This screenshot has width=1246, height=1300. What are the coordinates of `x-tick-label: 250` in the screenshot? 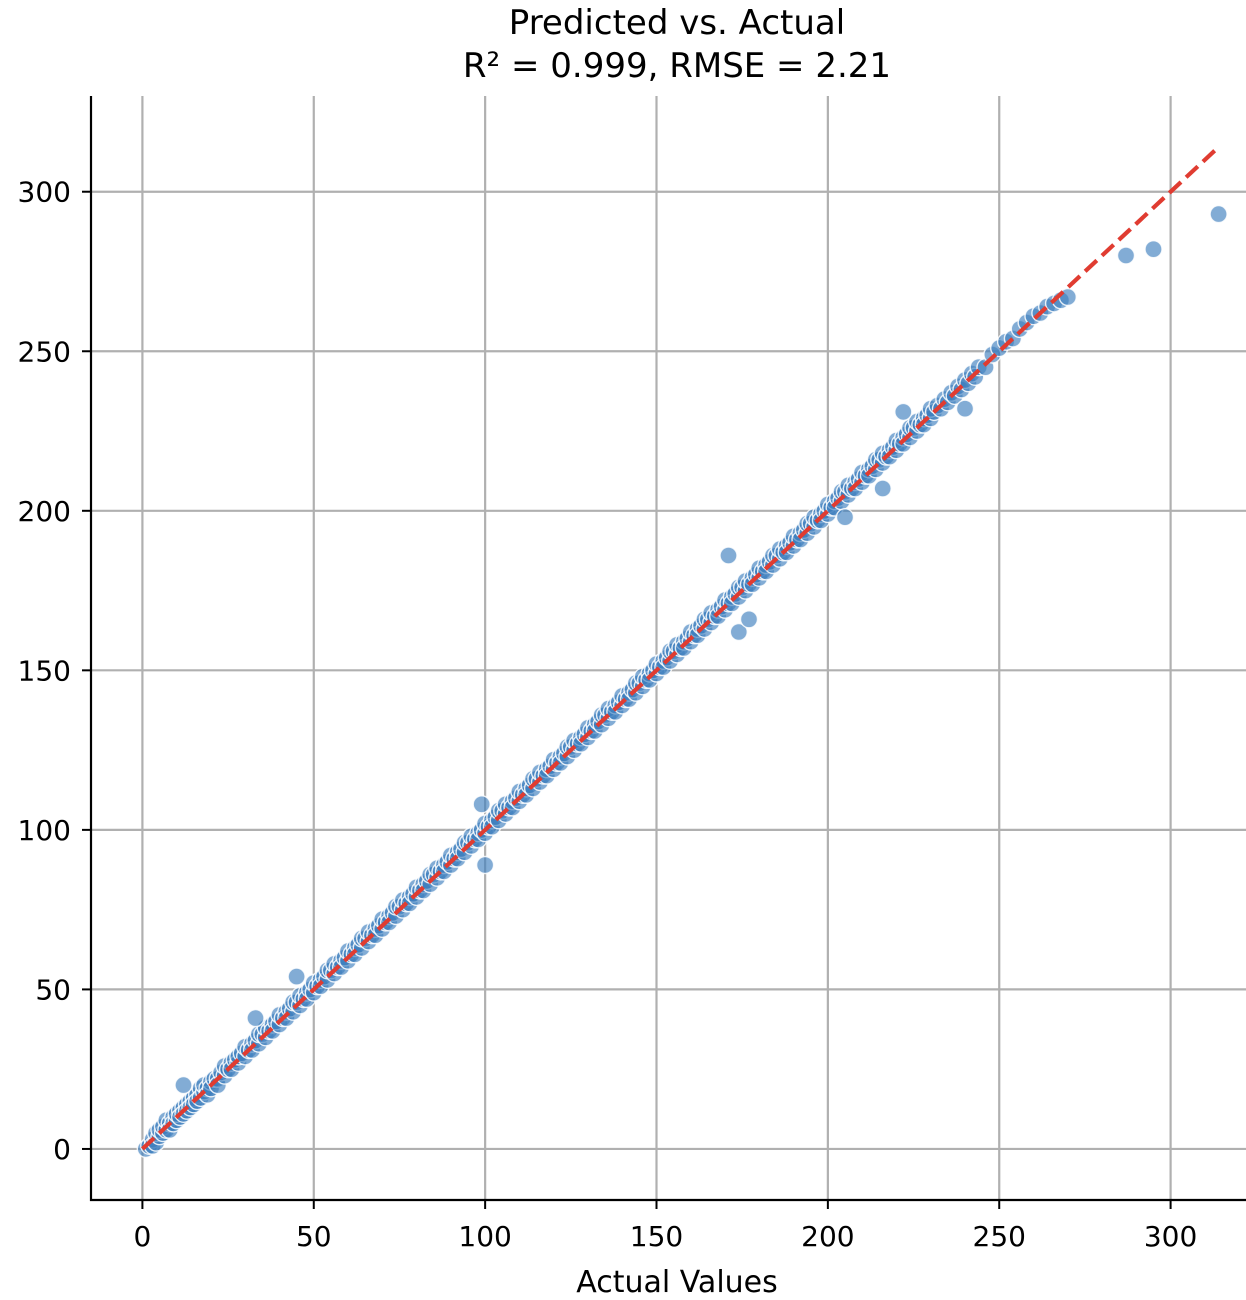 It's located at (999, 1236).